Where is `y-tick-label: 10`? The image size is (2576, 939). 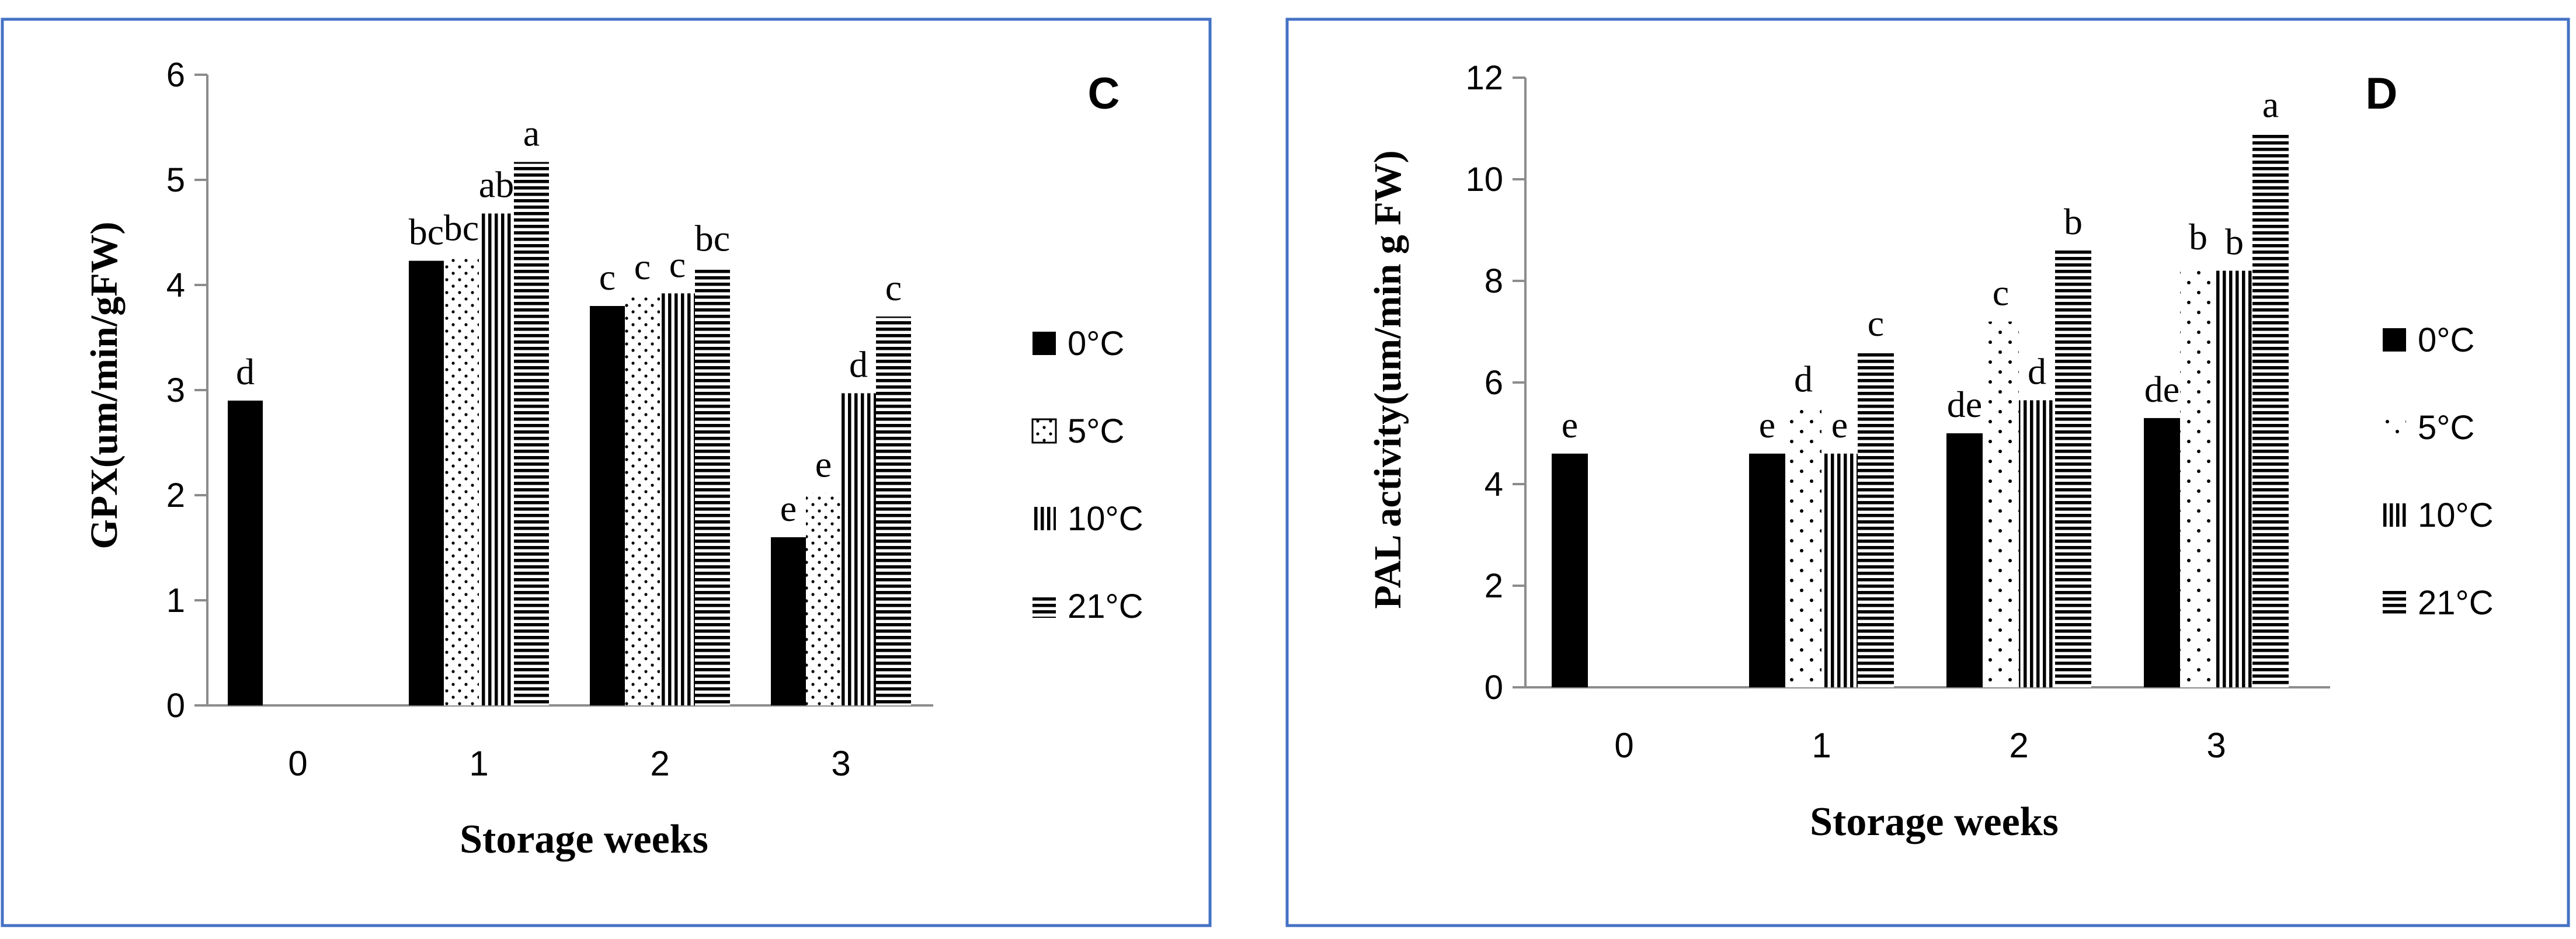 y-tick-label: 10 is located at coordinates (1484, 180).